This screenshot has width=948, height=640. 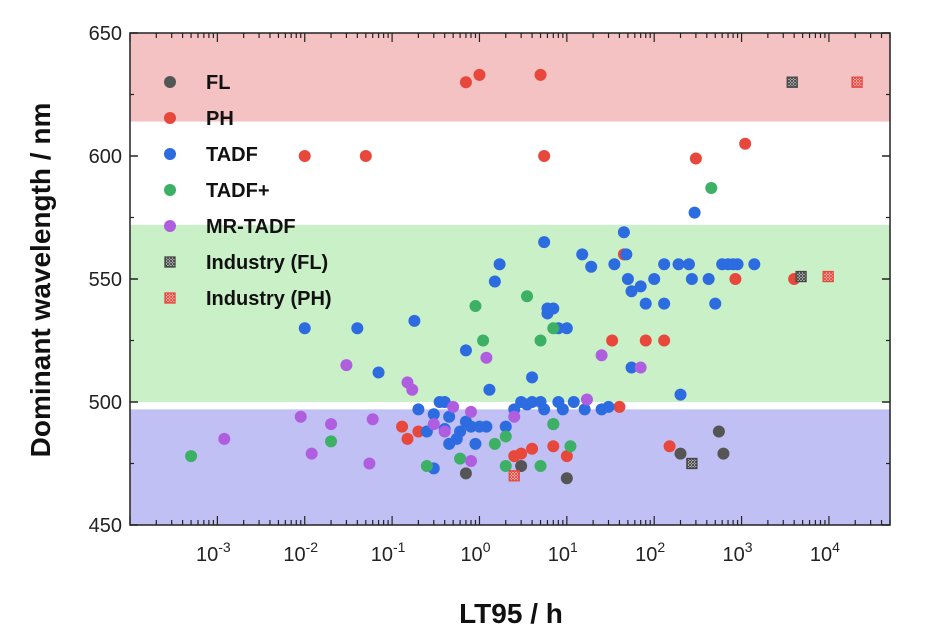 I want to click on legend-marker-industry-fl, so click(x=170, y=262).